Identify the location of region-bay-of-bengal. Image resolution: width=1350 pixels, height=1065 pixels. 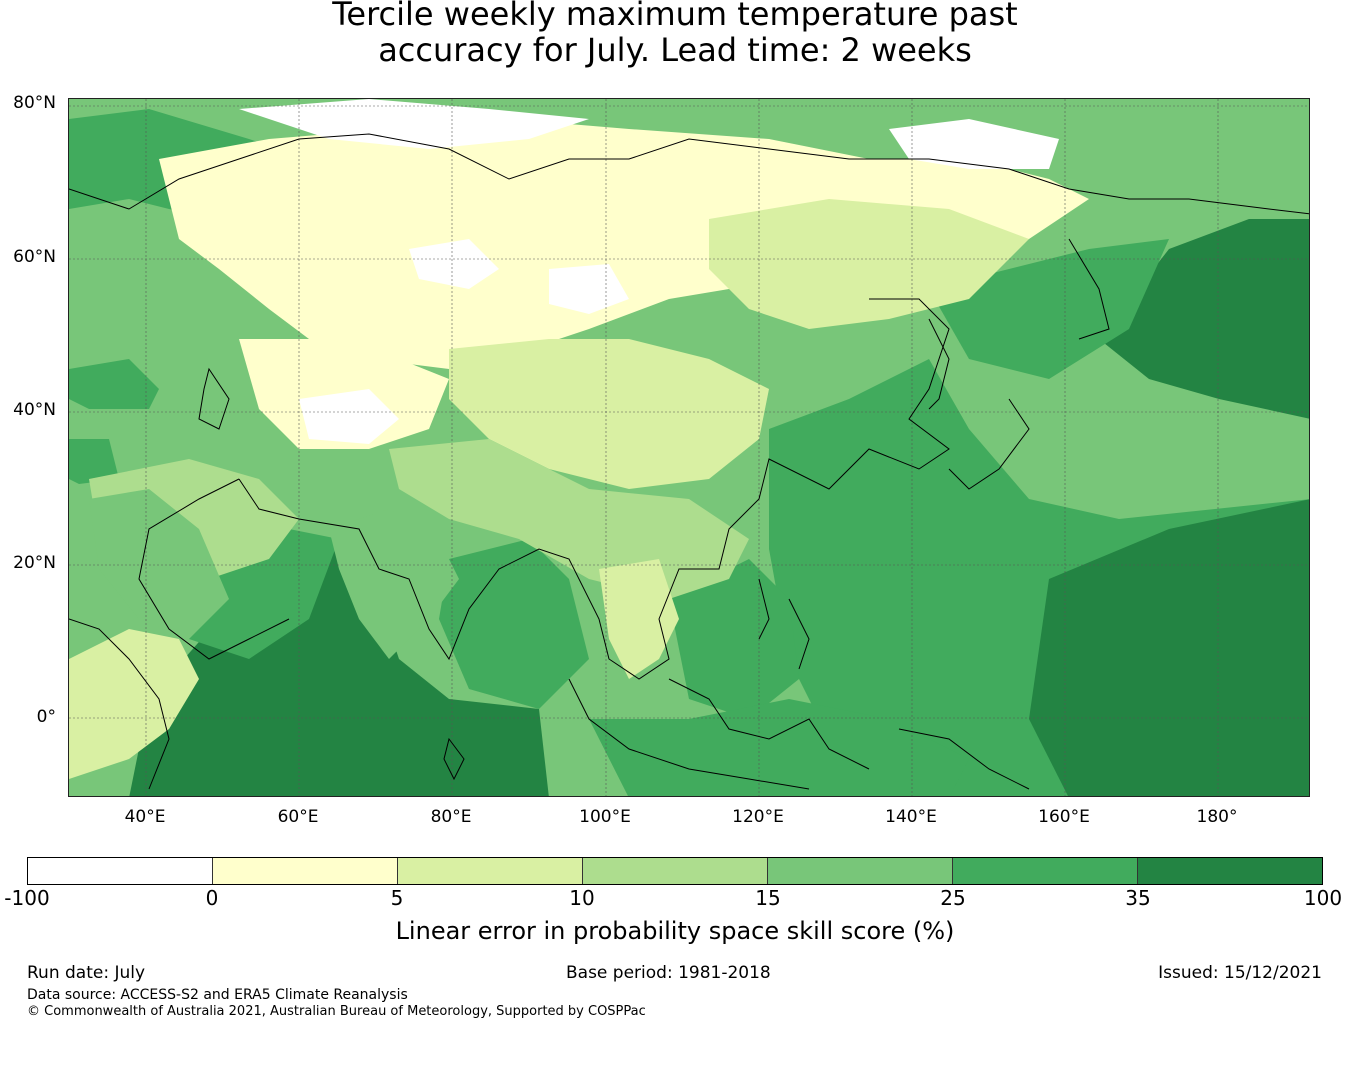
(514, 624).